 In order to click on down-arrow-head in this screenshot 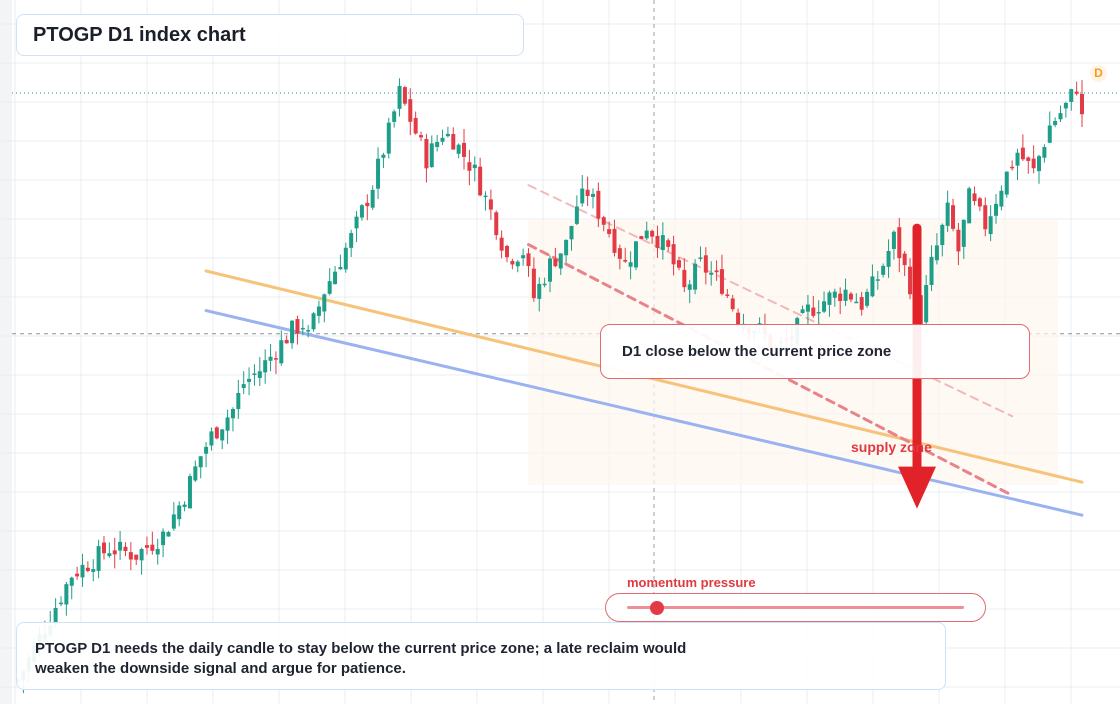, I will do `click(917, 487)`.